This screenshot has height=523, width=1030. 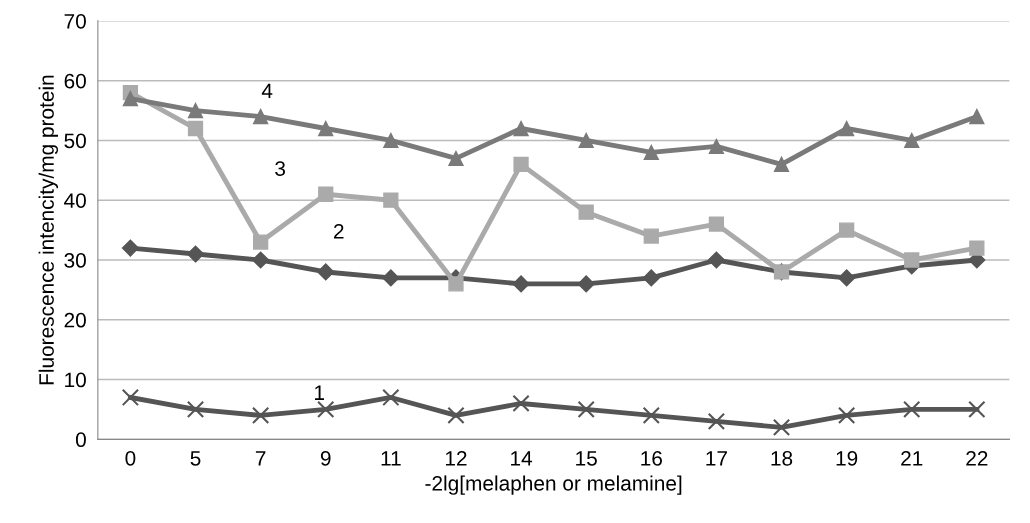 What do you see at coordinates (80, 440) in the screenshot?
I see `y-tick-label: 0` at bounding box center [80, 440].